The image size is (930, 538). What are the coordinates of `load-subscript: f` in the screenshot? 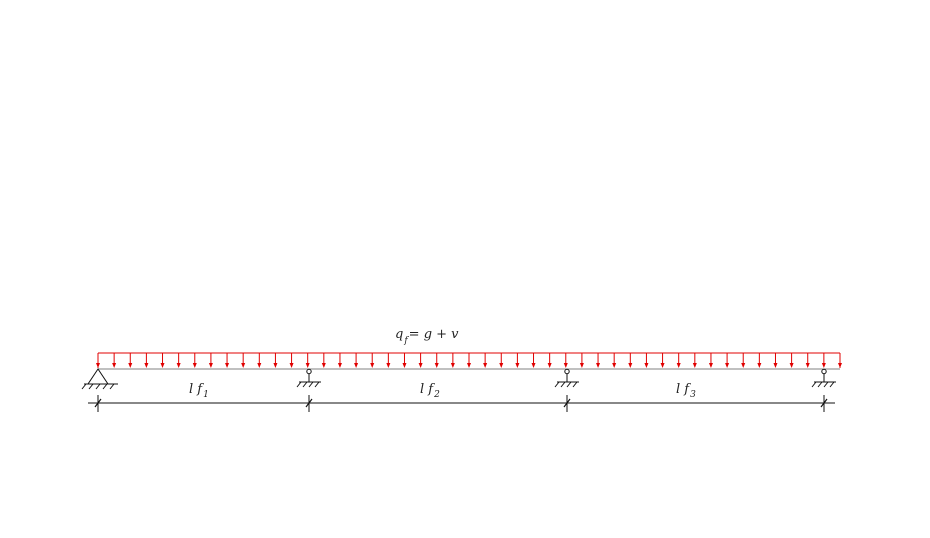 It's located at (406, 341).